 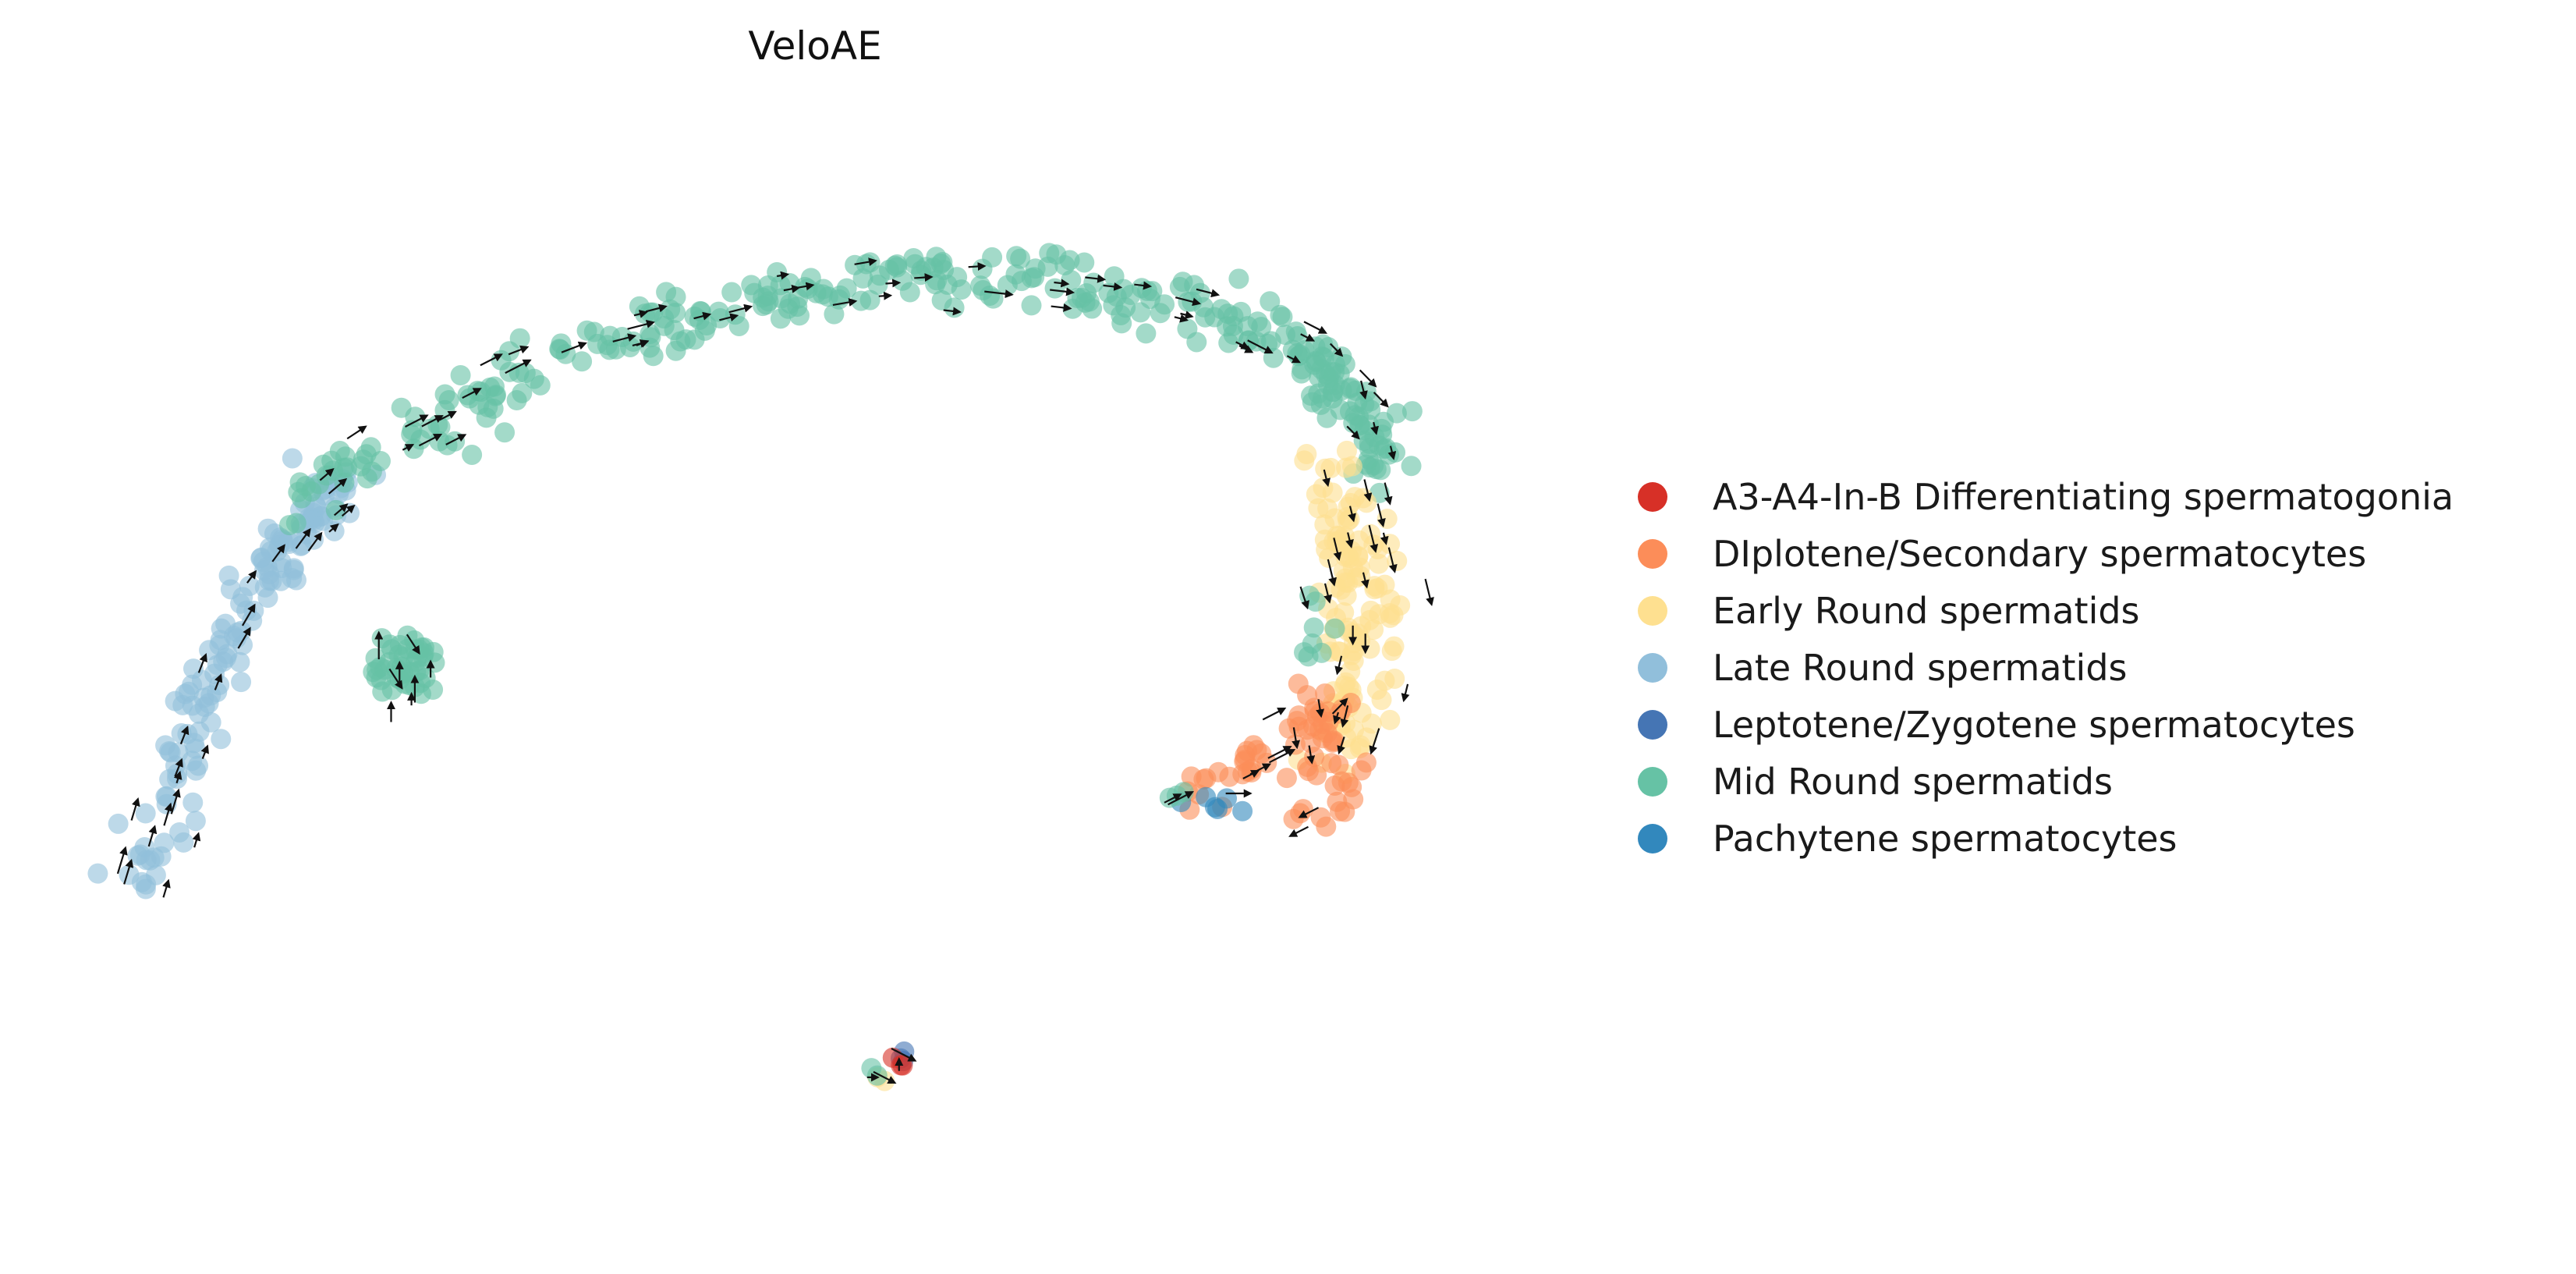 What do you see at coordinates (2083, 496) in the screenshot?
I see `legend-label: A3-A4-In-B Differentiating spermatogonia` at bounding box center [2083, 496].